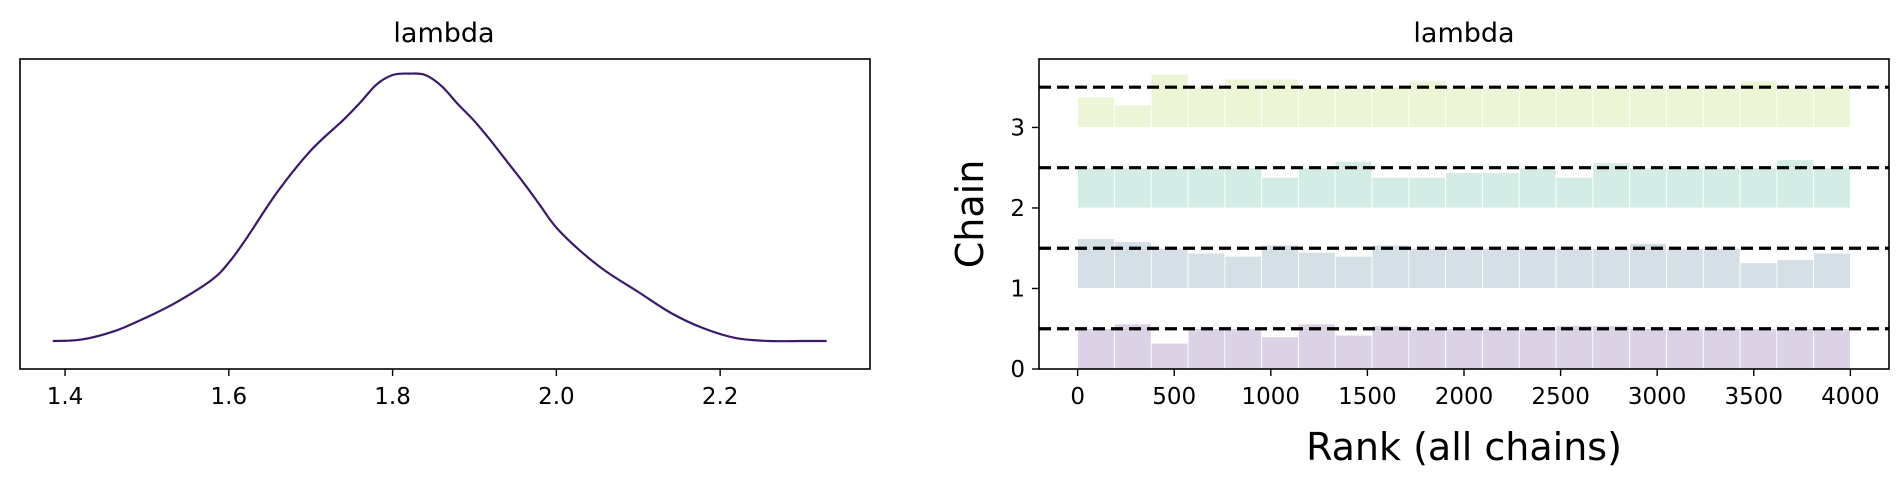  What do you see at coordinates (1850, 397) in the screenshot?
I see `rank-x-tick-label: 4000` at bounding box center [1850, 397].